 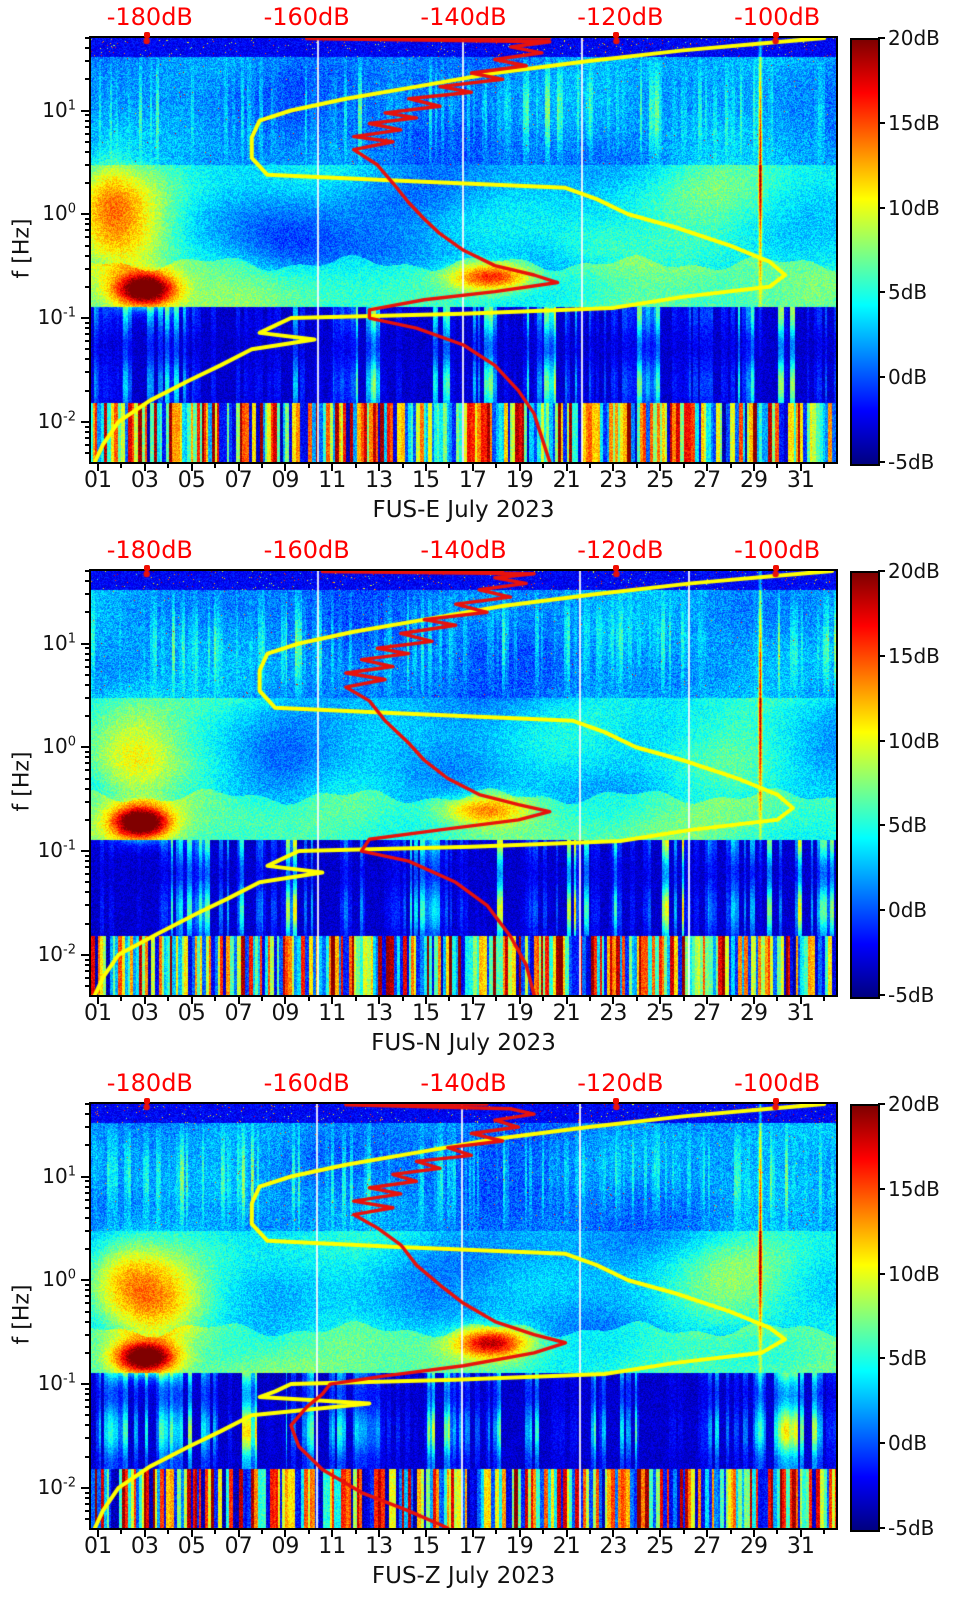 I want to click on colorbar-tick-label: 15dB, so click(x=914, y=1188).